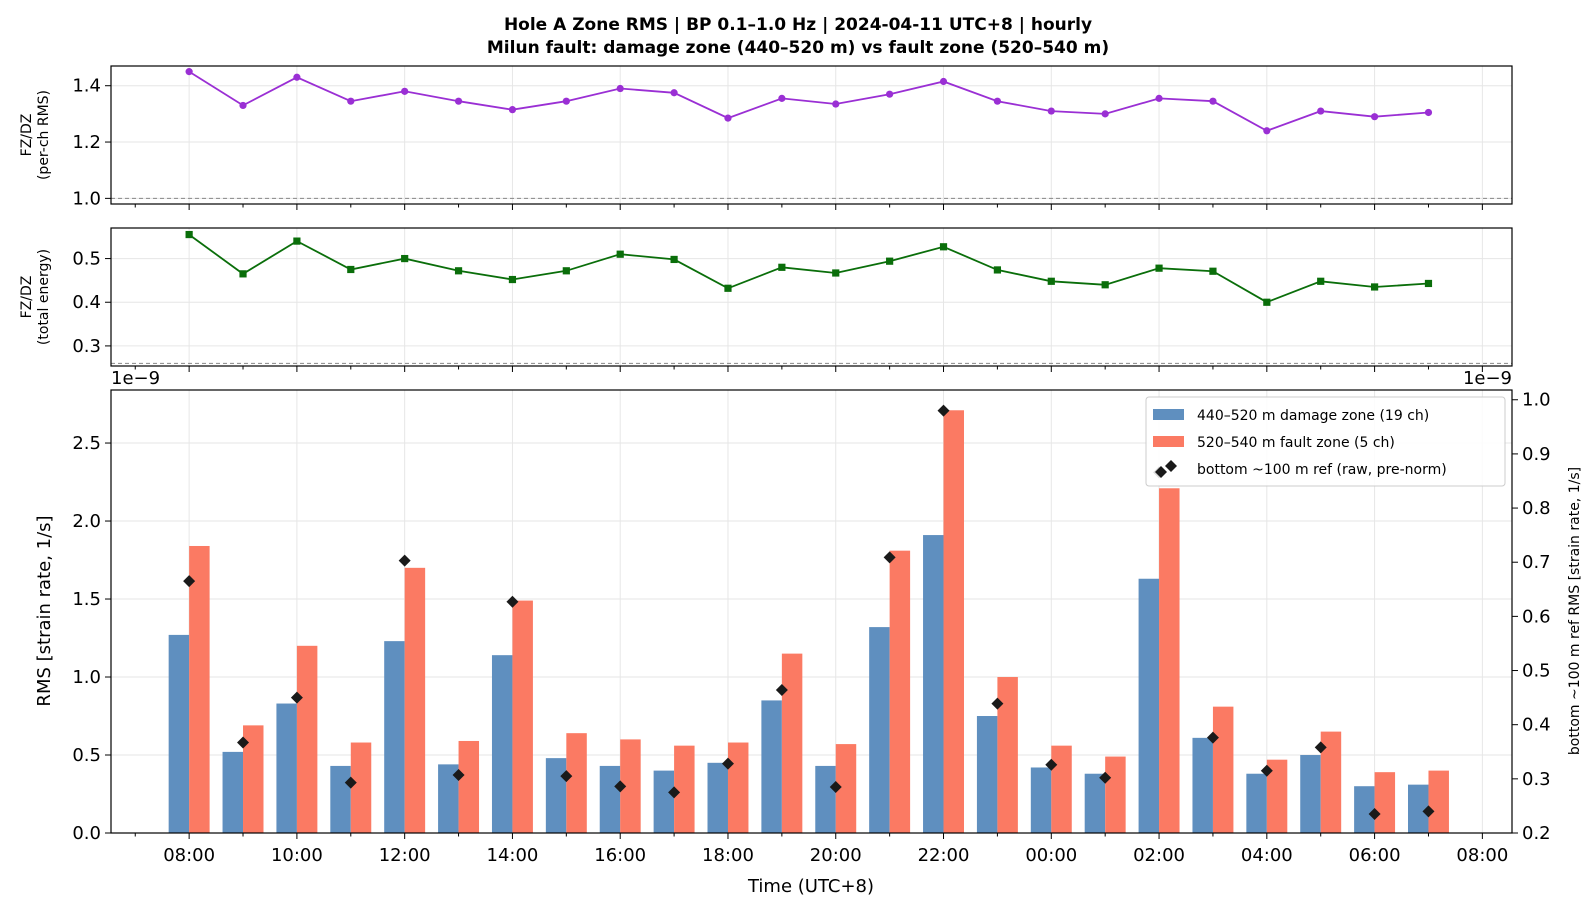  What do you see at coordinates (1375, 855) in the screenshot?
I see `x-tick-label: 06:00` at bounding box center [1375, 855].